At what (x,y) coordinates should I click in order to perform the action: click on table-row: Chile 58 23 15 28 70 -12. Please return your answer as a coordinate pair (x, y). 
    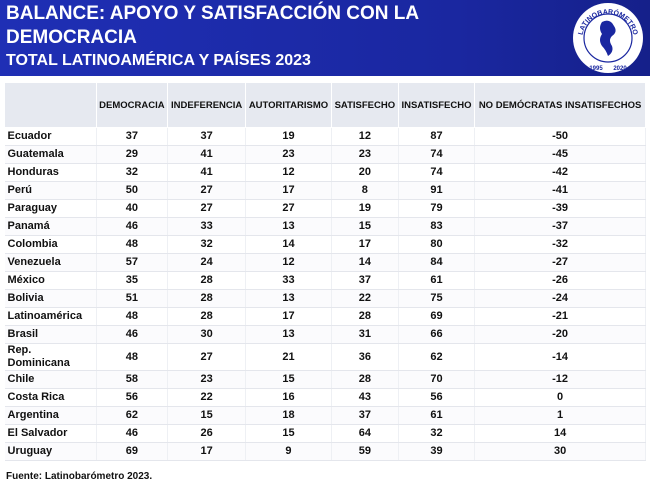
    Looking at the image, I should click on (325, 379).